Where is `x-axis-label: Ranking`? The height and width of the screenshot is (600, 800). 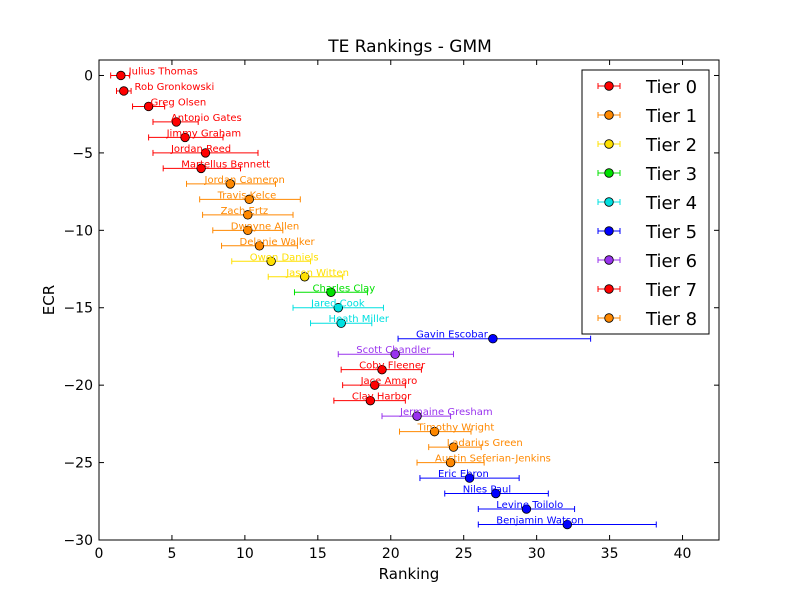 x-axis-label: Ranking is located at coordinates (409, 574).